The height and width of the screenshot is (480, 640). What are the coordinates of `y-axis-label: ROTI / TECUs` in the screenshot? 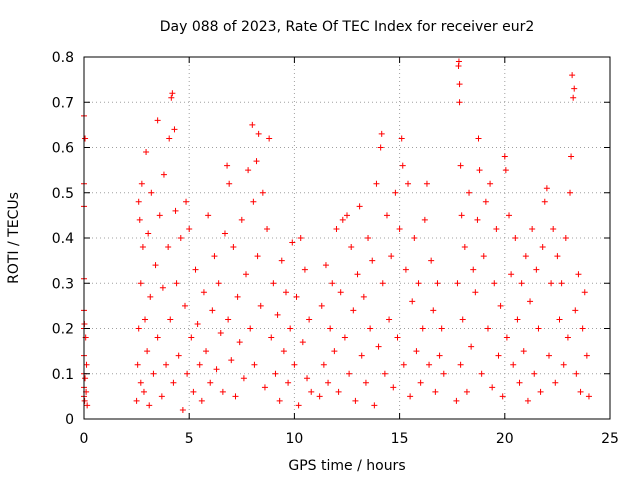 It's located at (14, 238).